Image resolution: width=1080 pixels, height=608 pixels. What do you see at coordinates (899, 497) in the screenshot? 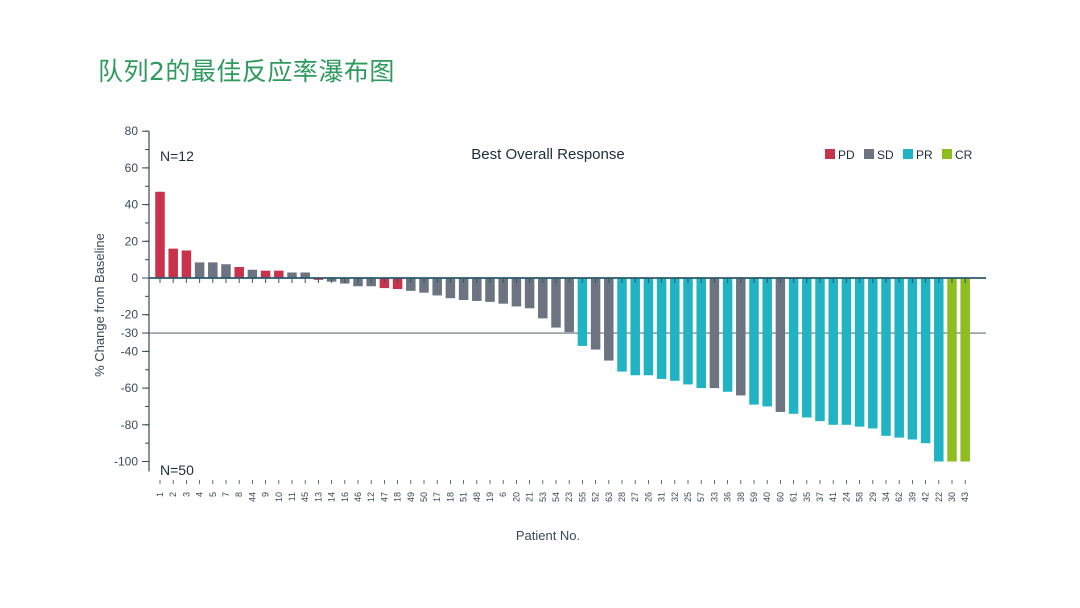
I see `x-tick-label: 62` at bounding box center [899, 497].